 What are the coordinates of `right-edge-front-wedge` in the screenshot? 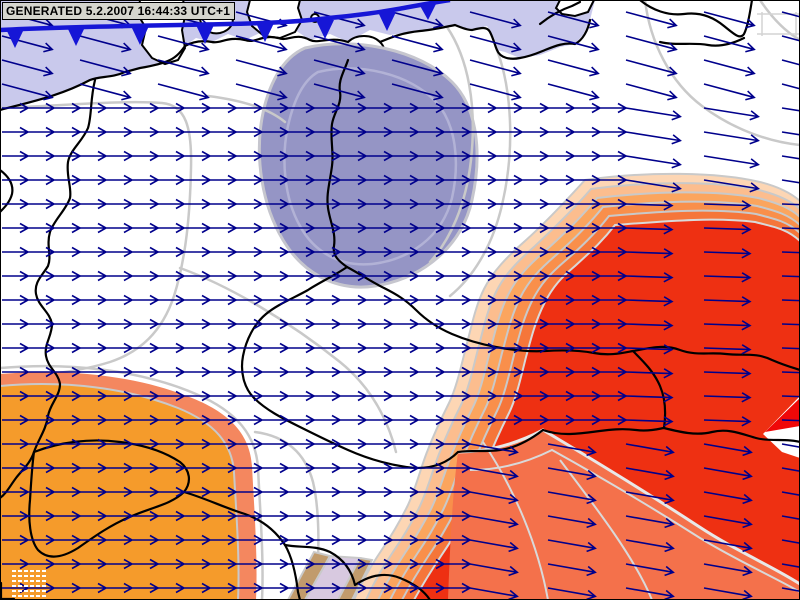 It's located at (781, 427).